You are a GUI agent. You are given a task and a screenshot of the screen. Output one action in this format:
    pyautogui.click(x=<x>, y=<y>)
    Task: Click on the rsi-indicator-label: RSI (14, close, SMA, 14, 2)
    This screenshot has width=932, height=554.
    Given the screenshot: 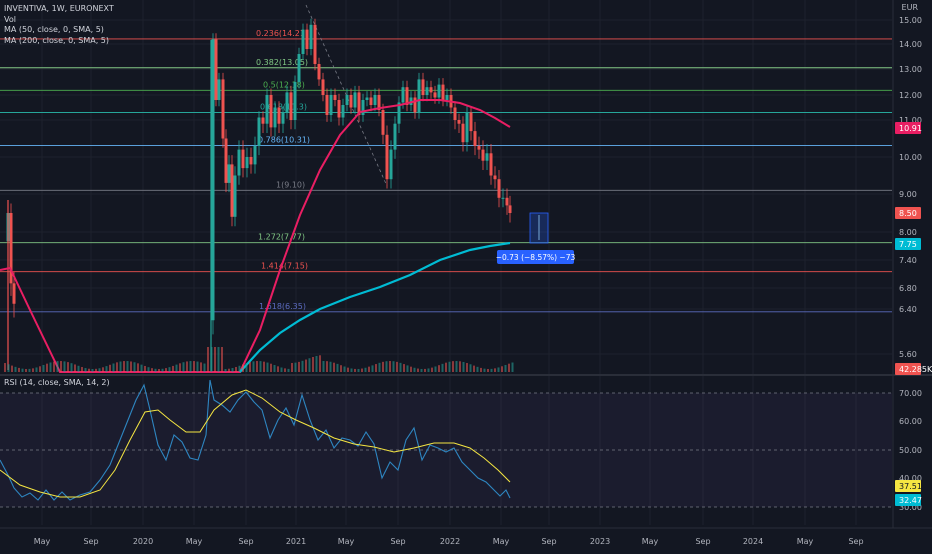 What is the action you would take?
    pyautogui.click(x=57, y=382)
    